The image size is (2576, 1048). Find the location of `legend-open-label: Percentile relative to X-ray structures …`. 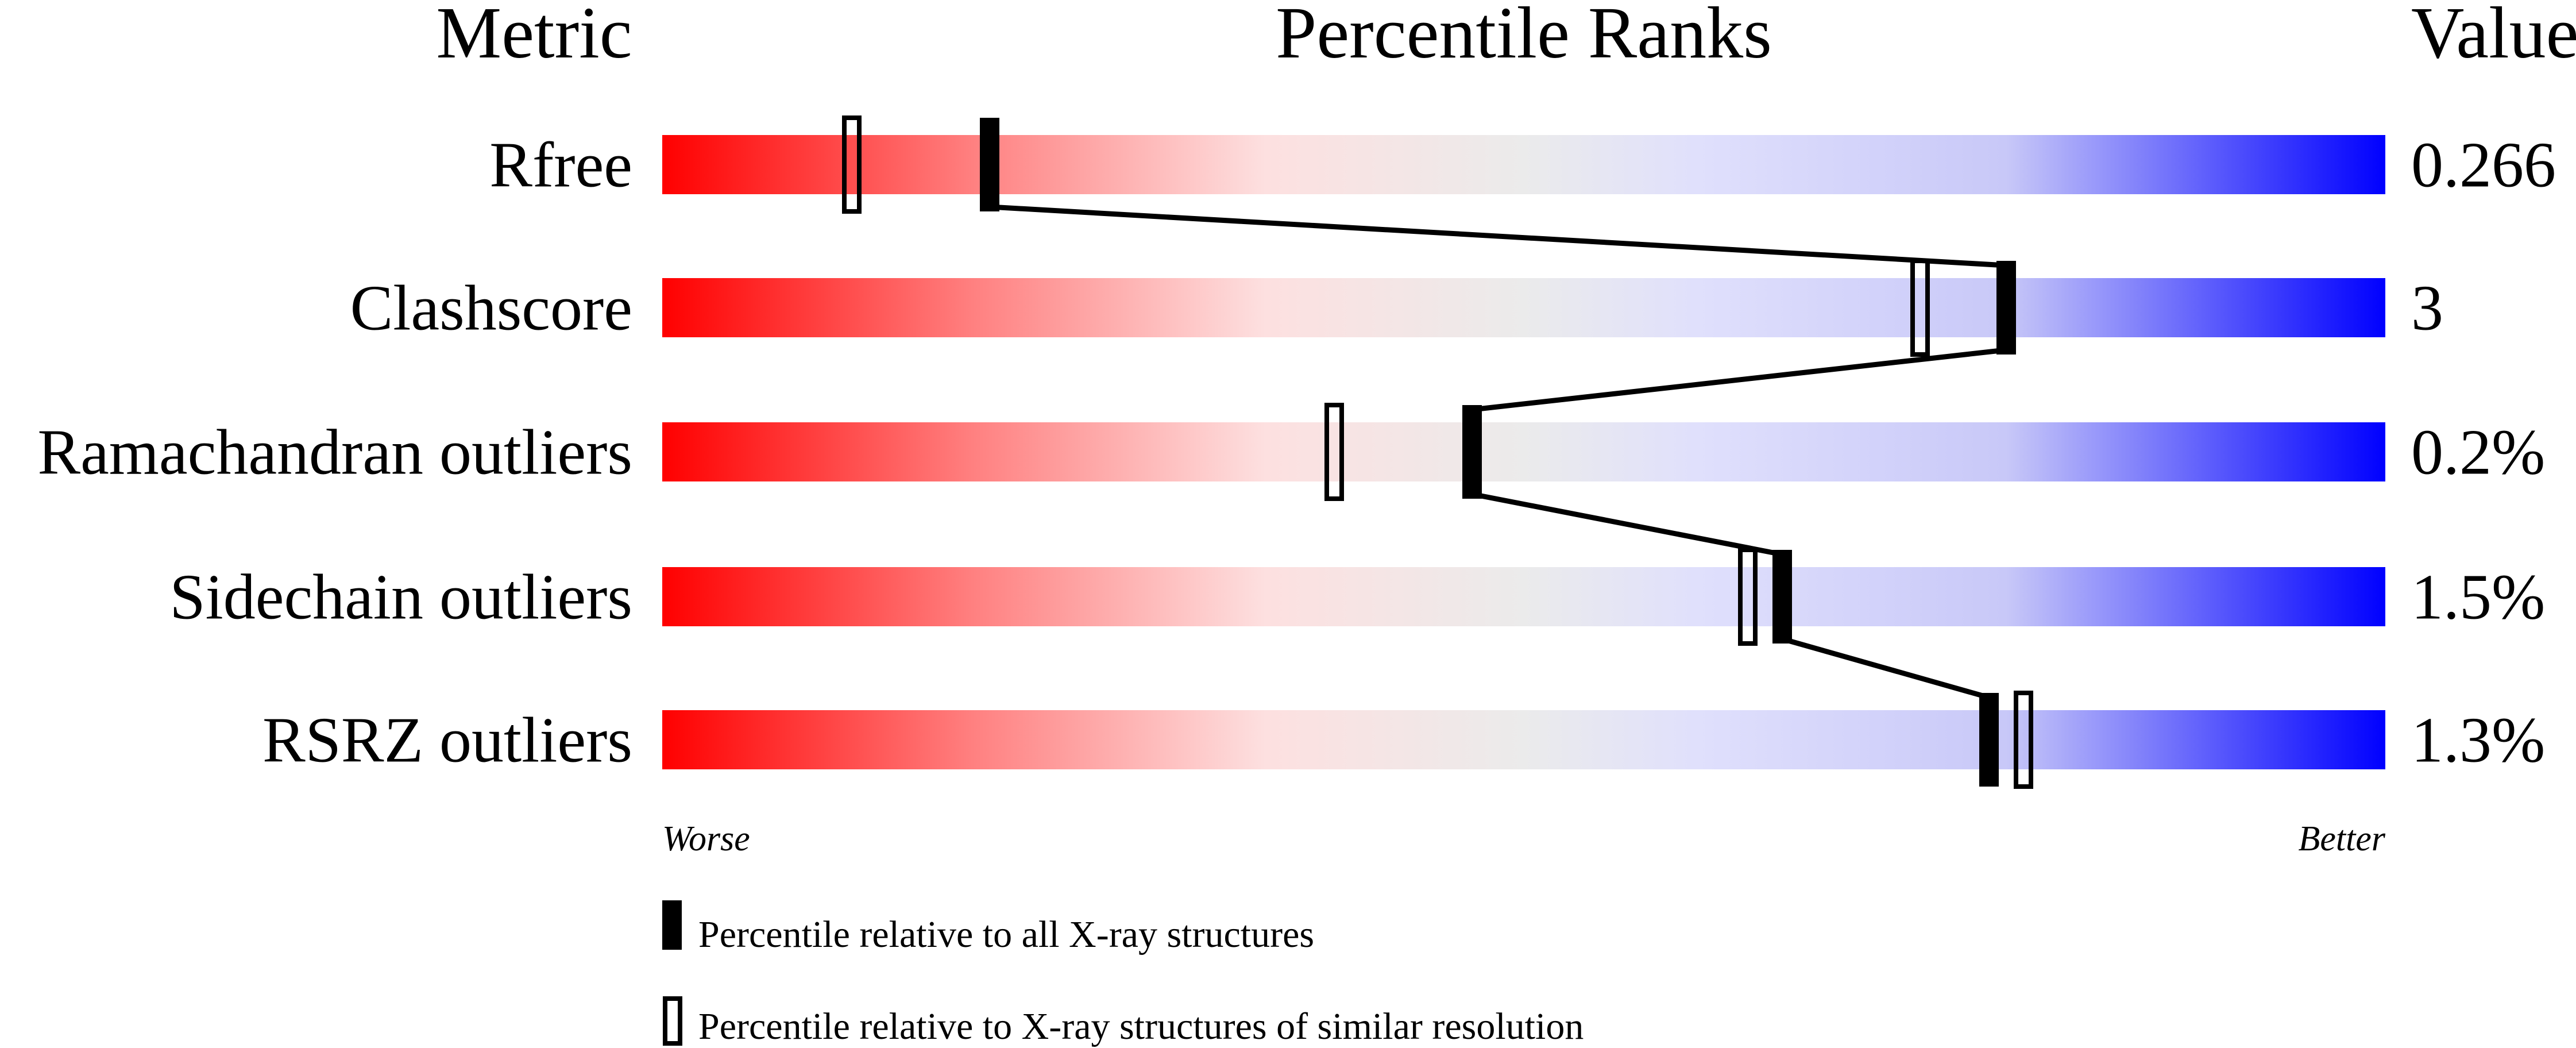

legend-open-label: Percentile relative to X-ray structures … is located at coordinates (1141, 1026).